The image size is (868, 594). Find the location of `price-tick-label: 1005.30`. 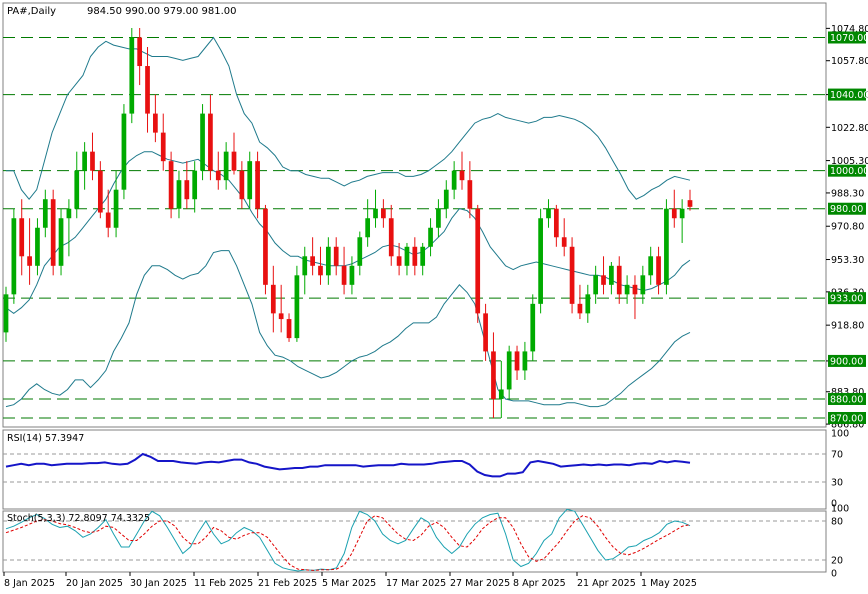

price-tick-label: 1005.30 is located at coordinates (849, 161).